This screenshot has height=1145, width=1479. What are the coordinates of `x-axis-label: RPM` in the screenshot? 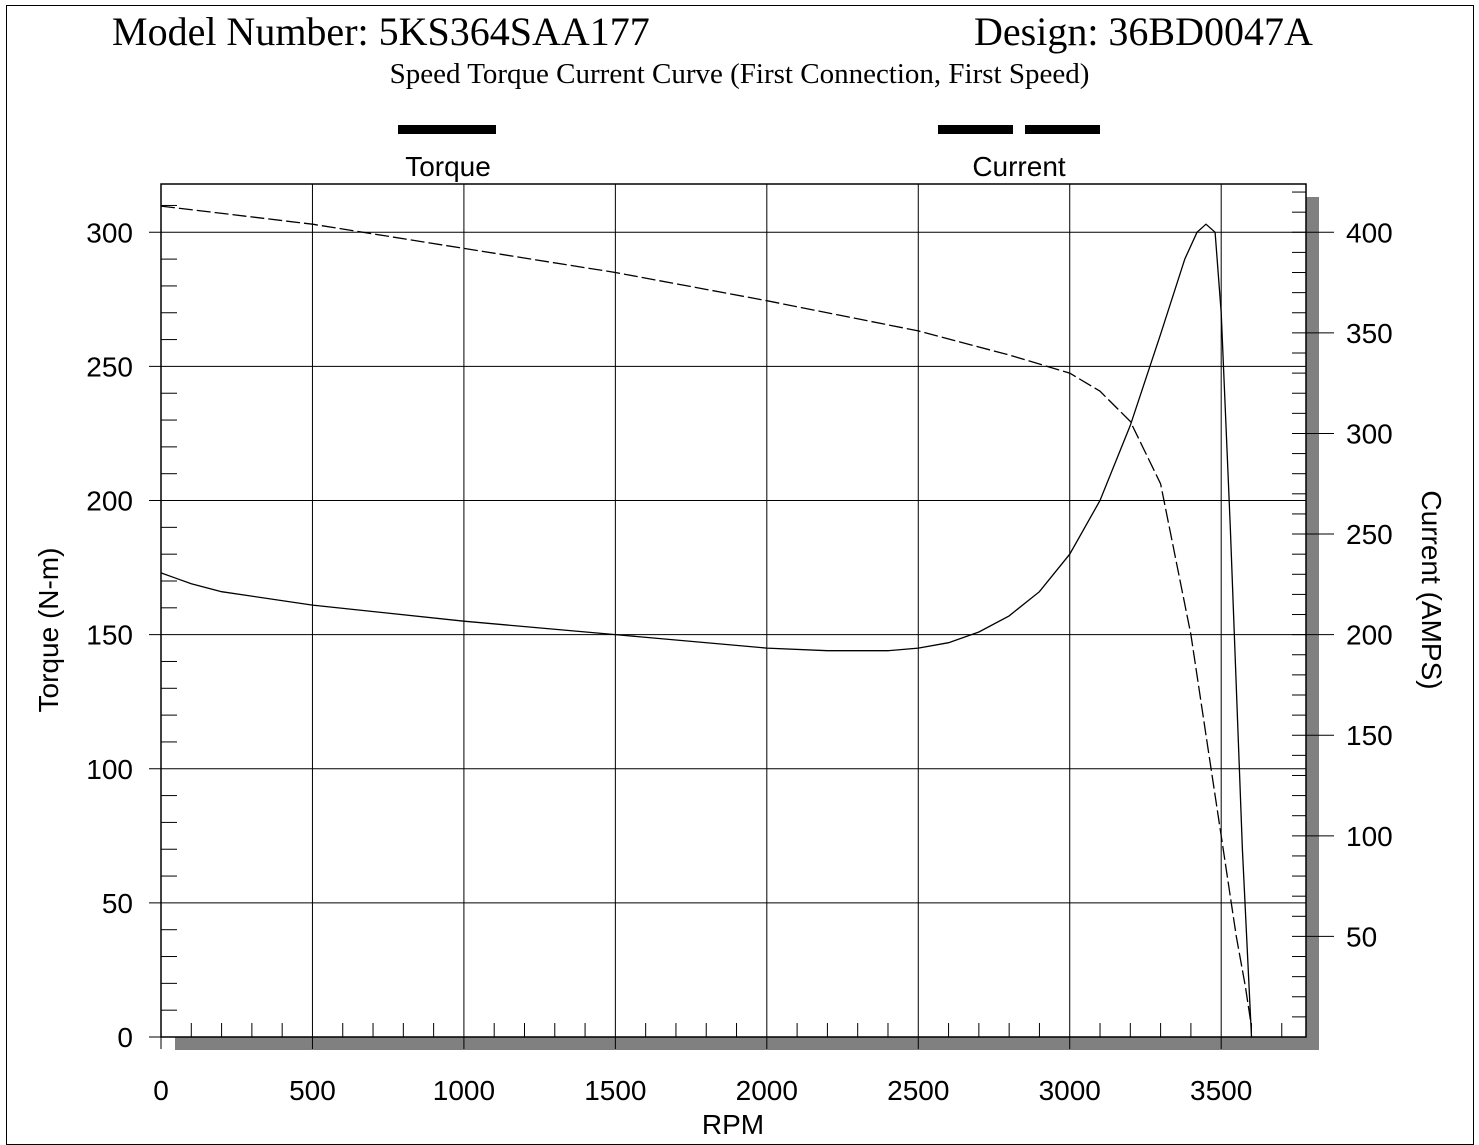 It's located at (733, 1124).